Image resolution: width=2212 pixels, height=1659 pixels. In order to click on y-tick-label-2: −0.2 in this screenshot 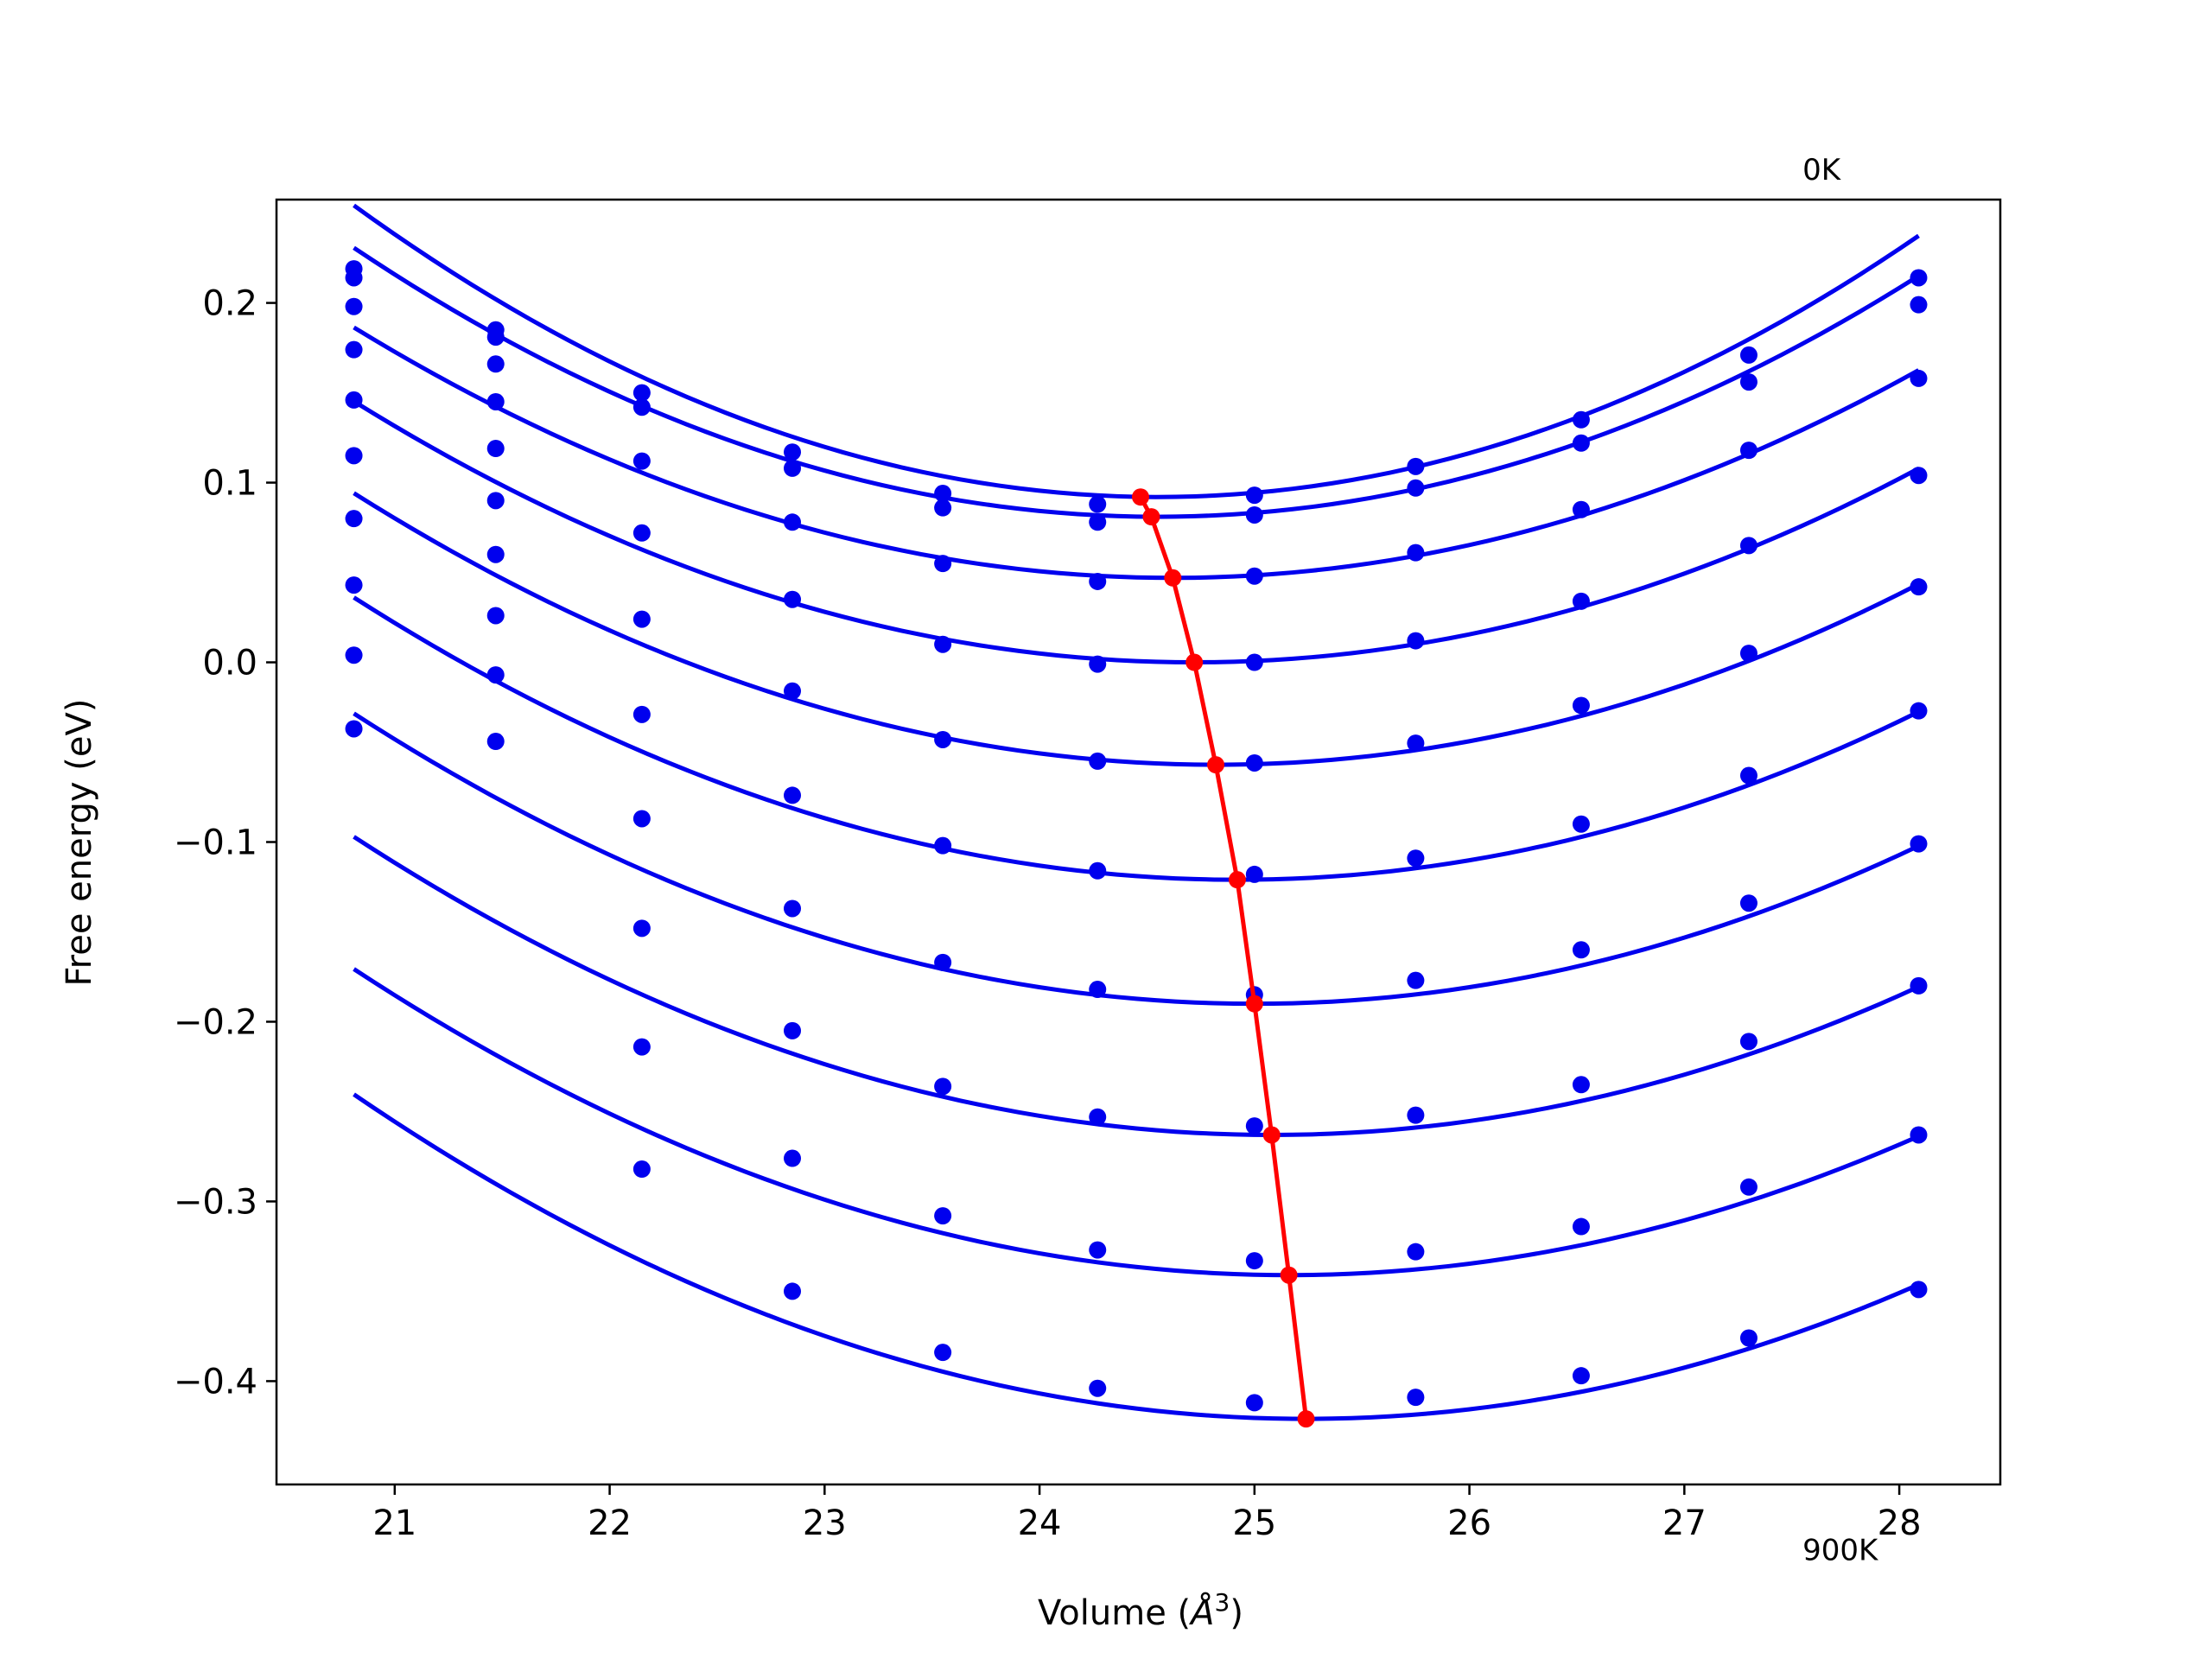, I will do `click(215, 1022)`.